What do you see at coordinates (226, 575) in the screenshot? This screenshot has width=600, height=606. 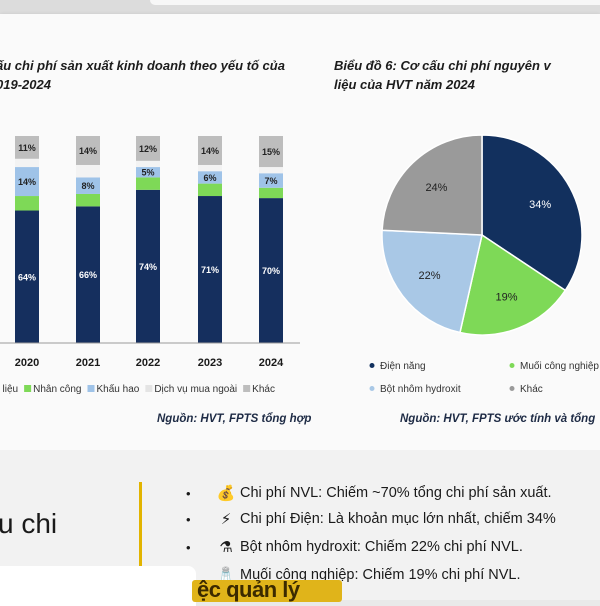 I see `salt-shaker-icon: 🧂` at bounding box center [226, 575].